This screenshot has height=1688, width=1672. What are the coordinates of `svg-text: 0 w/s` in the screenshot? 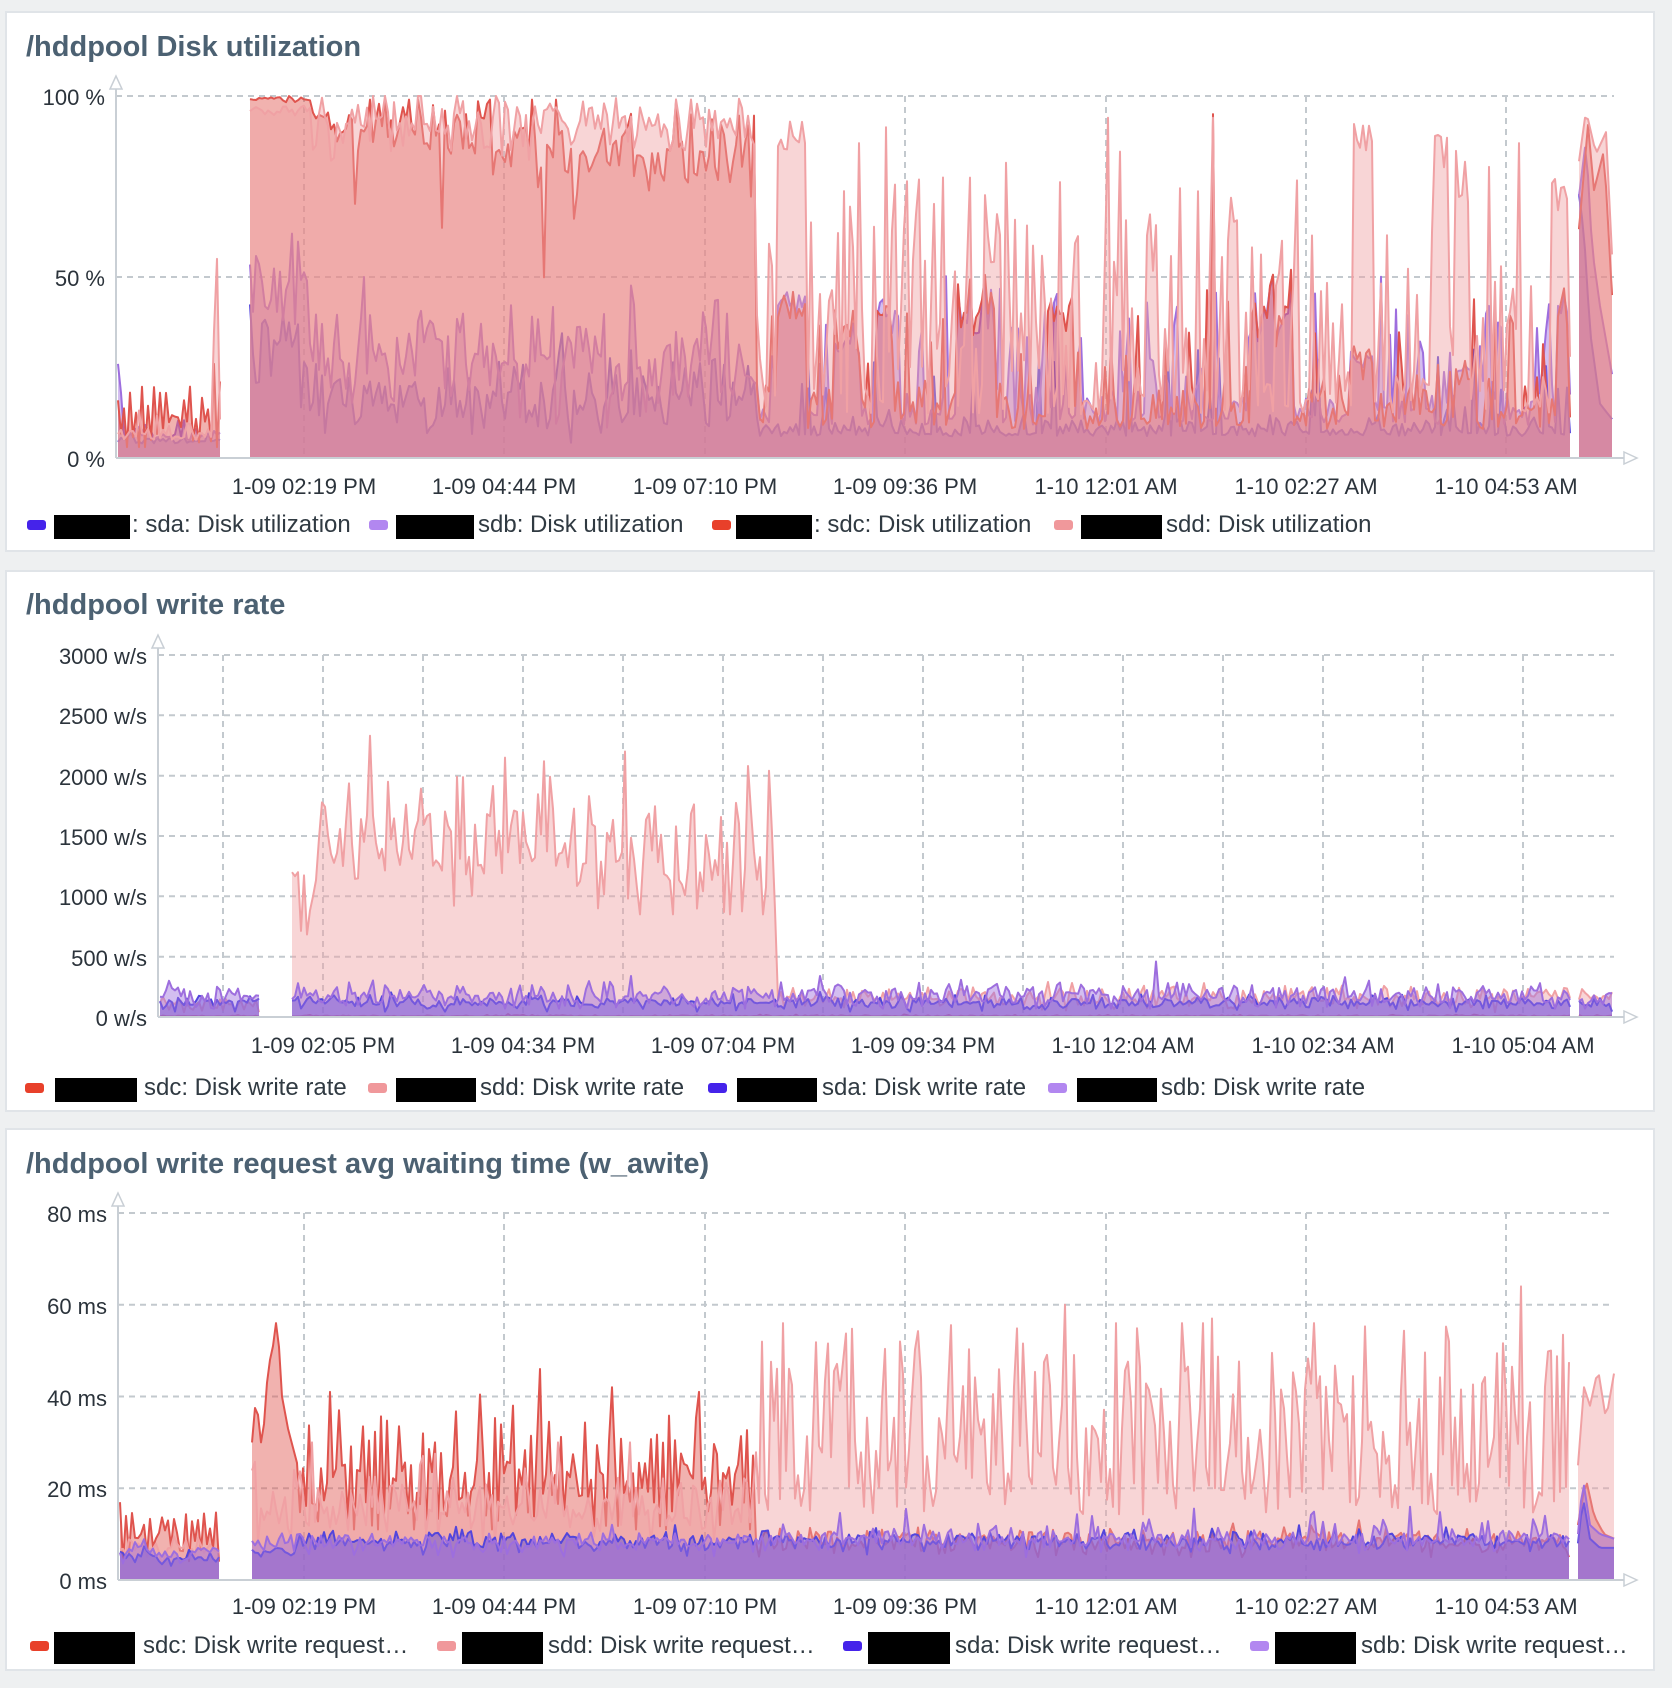 It's located at (121, 1018).